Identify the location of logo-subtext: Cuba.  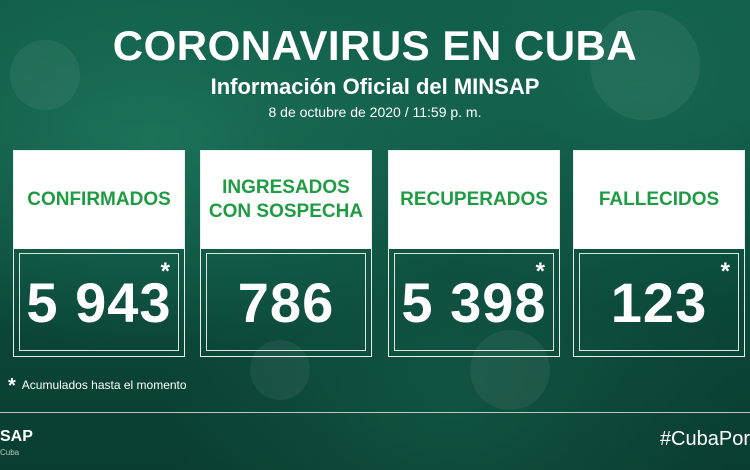
(10, 452).